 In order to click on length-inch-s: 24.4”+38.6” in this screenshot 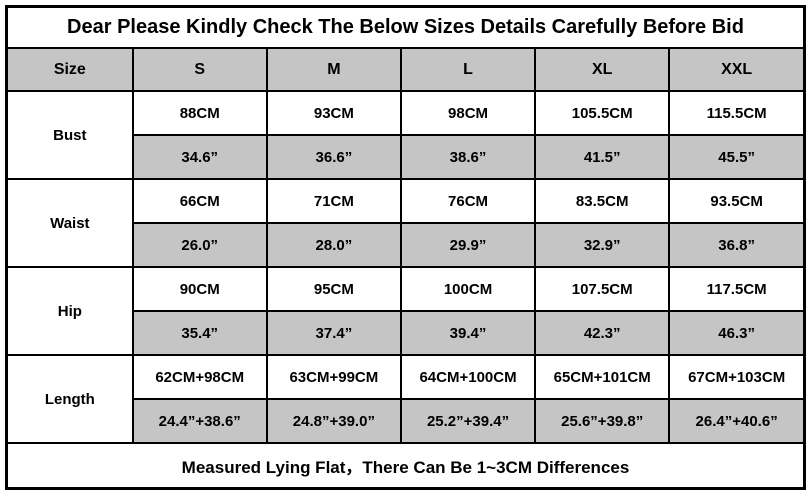, I will do `click(199, 421)`.